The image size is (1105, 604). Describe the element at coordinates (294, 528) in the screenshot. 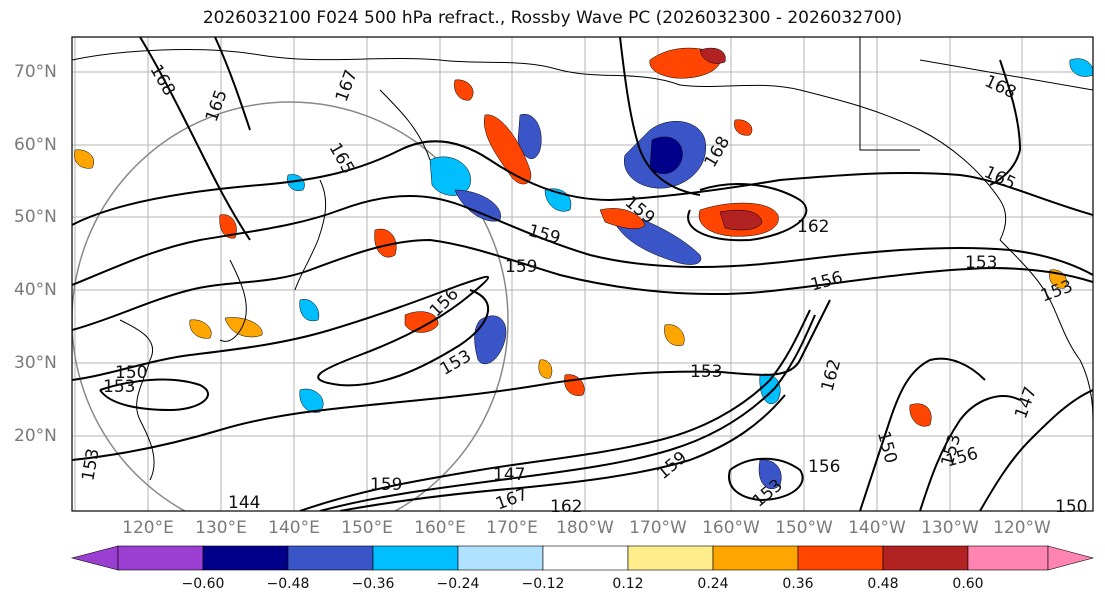

I see `lon-label: 140°E` at that location.